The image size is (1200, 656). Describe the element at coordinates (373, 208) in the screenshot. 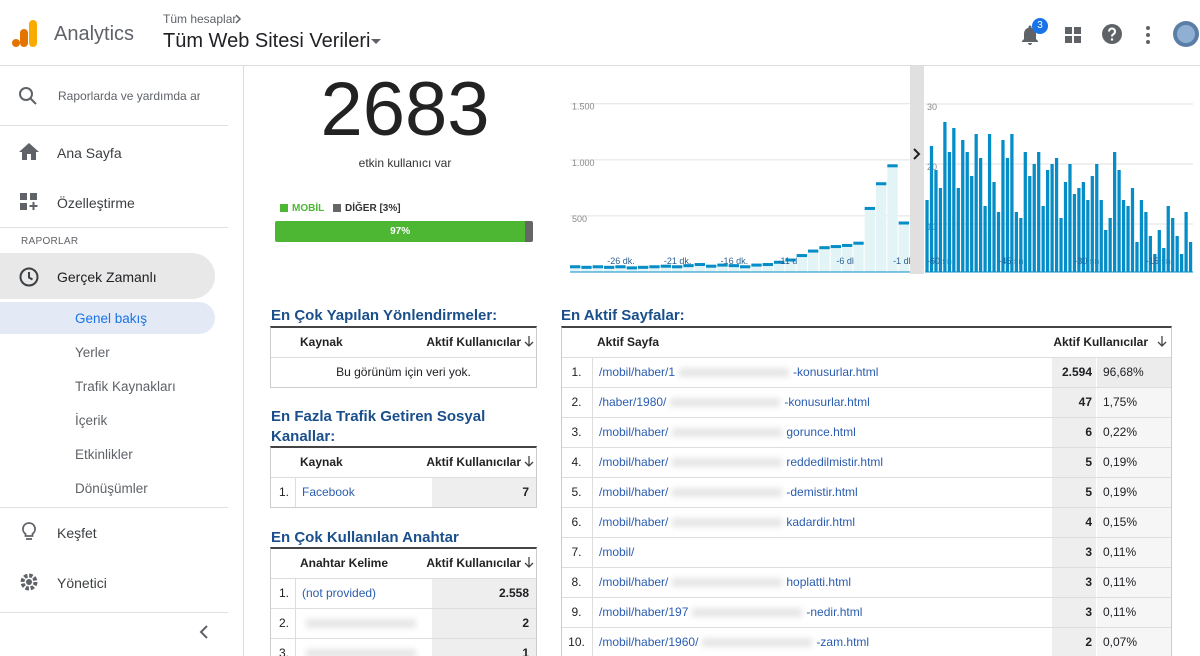

I see `legend-label: DİĞER [3%]` at that location.